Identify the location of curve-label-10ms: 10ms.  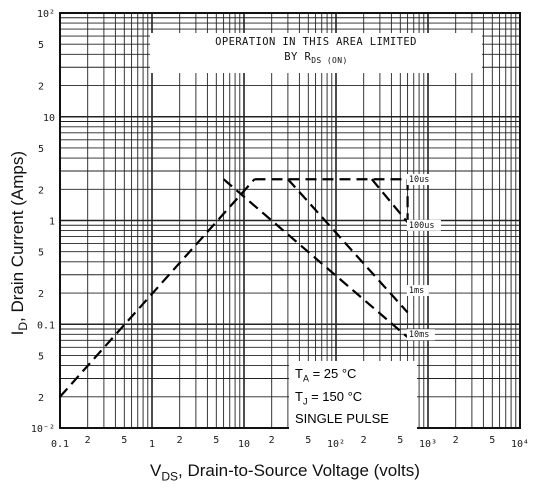
(419, 335).